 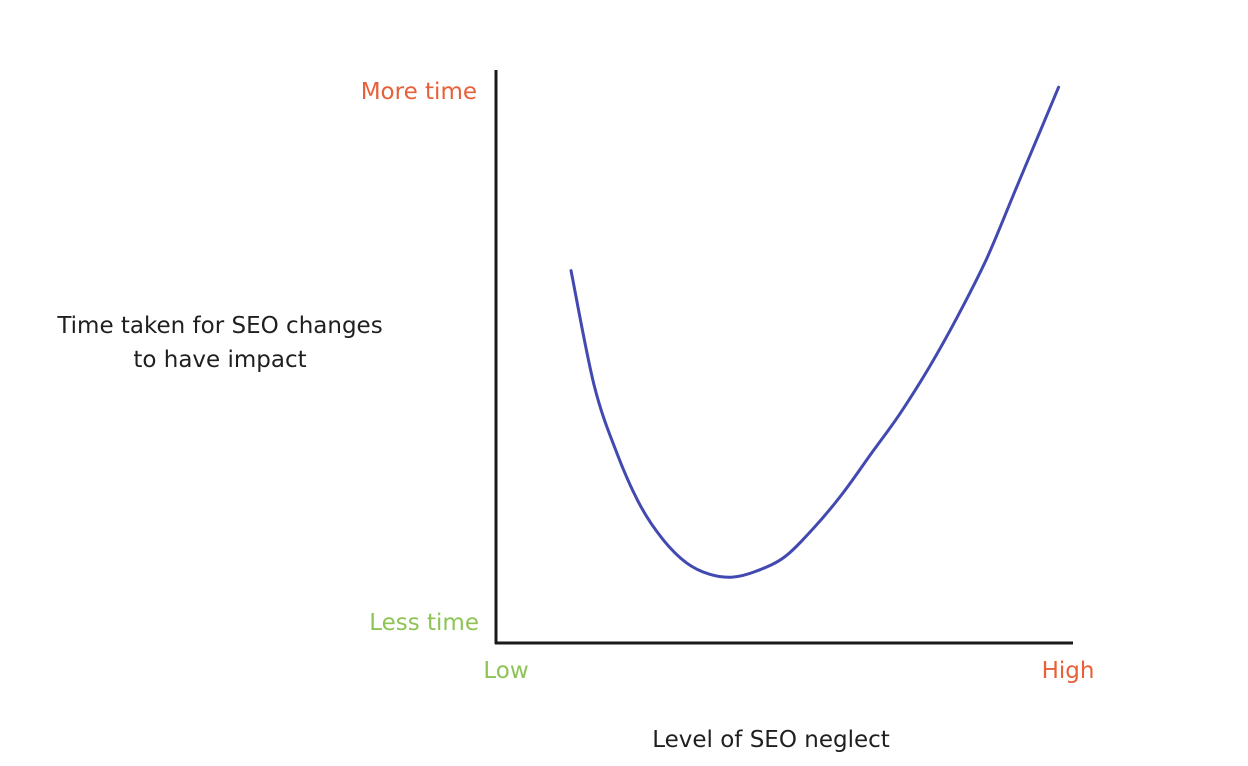 What do you see at coordinates (424, 623) in the screenshot?
I see `y-tick-label-bottom: Less time` at bounding box center [424, 623].